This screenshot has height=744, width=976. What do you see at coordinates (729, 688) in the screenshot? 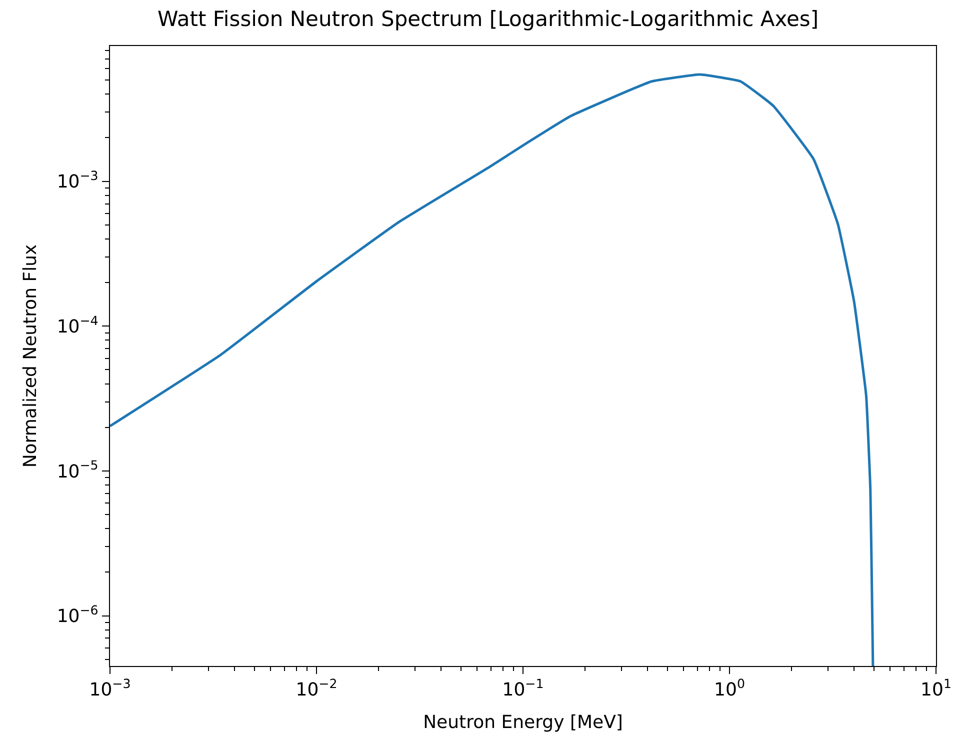
I see `x-tick-label: 10$^{0}$` at bounding box center [729, 688].